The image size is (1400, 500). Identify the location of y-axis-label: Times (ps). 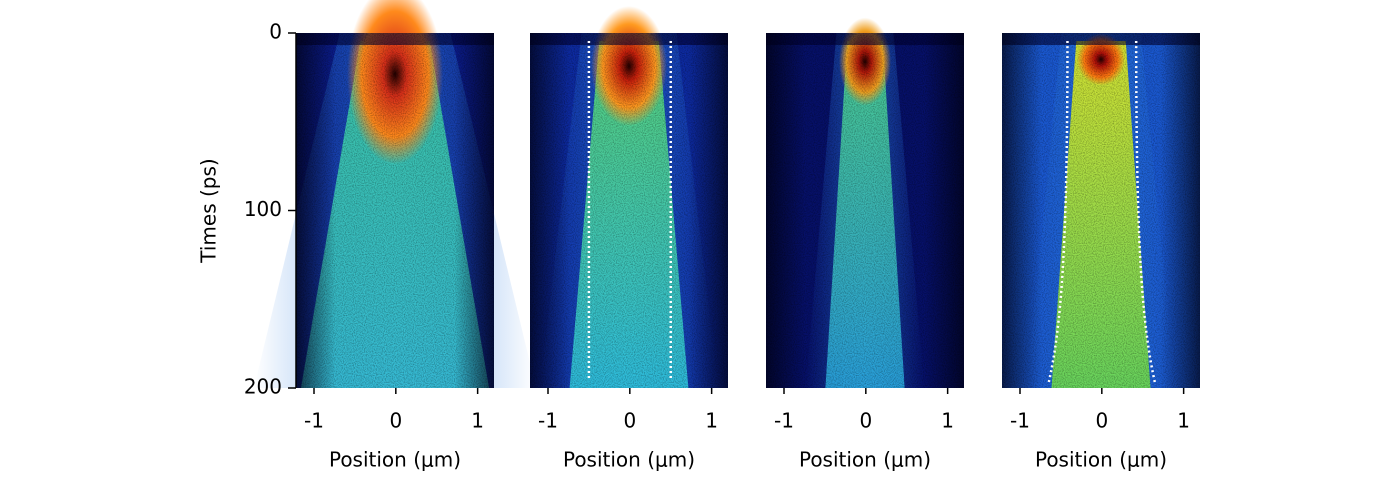
(209, 210).